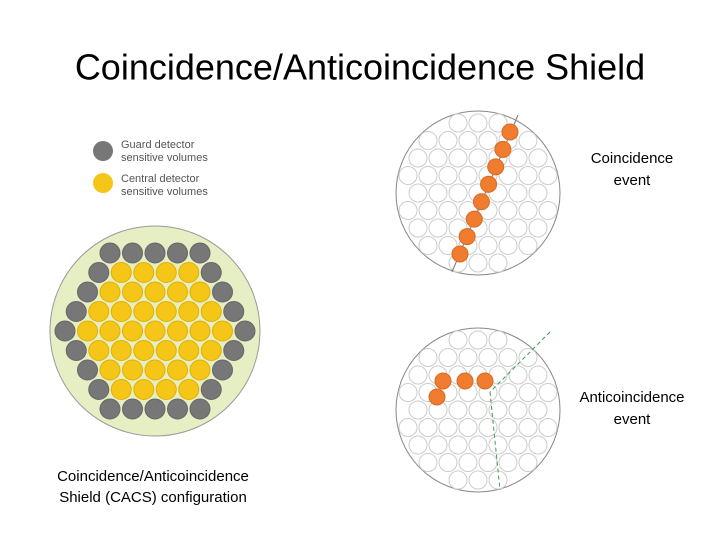  What do you see at coordinates (160, 179) in the screenshot?
I see `legend-text: Central detector` at bounding box center [160, 179].